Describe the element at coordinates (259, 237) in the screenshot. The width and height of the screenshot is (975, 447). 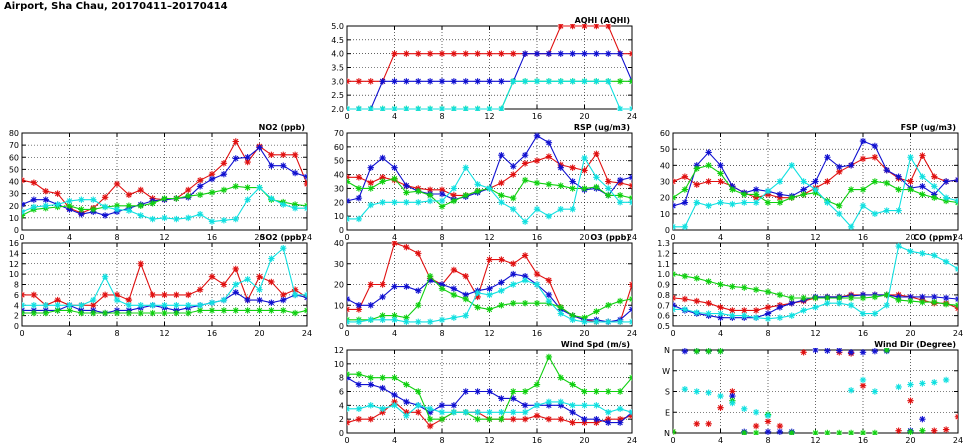
I see `x-tick-label: 20` at that location.